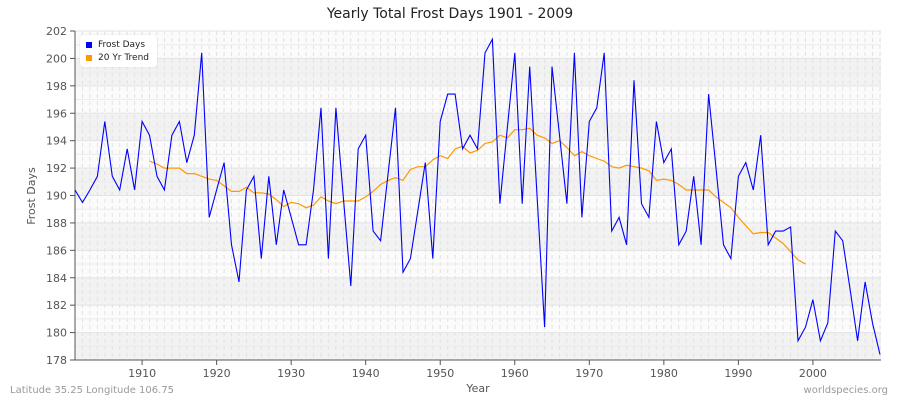  What do you see at coordinates (589, 373) in the screenshot?
I see `svg-text: 1970` at bounding box center [589, 373].